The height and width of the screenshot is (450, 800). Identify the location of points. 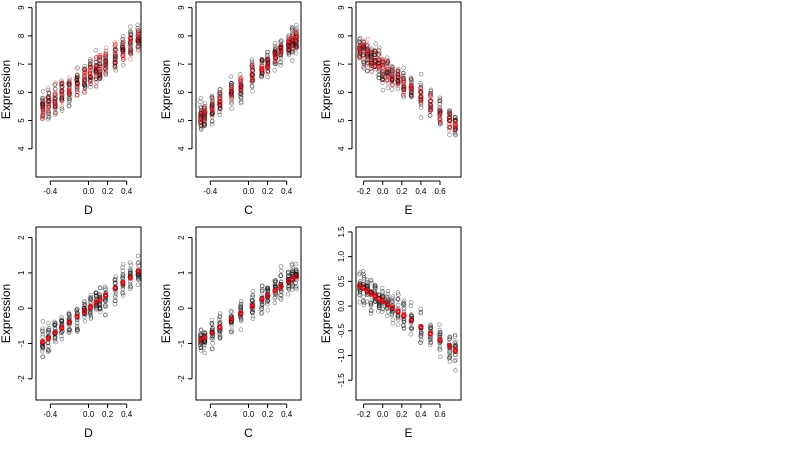
(90, 72).